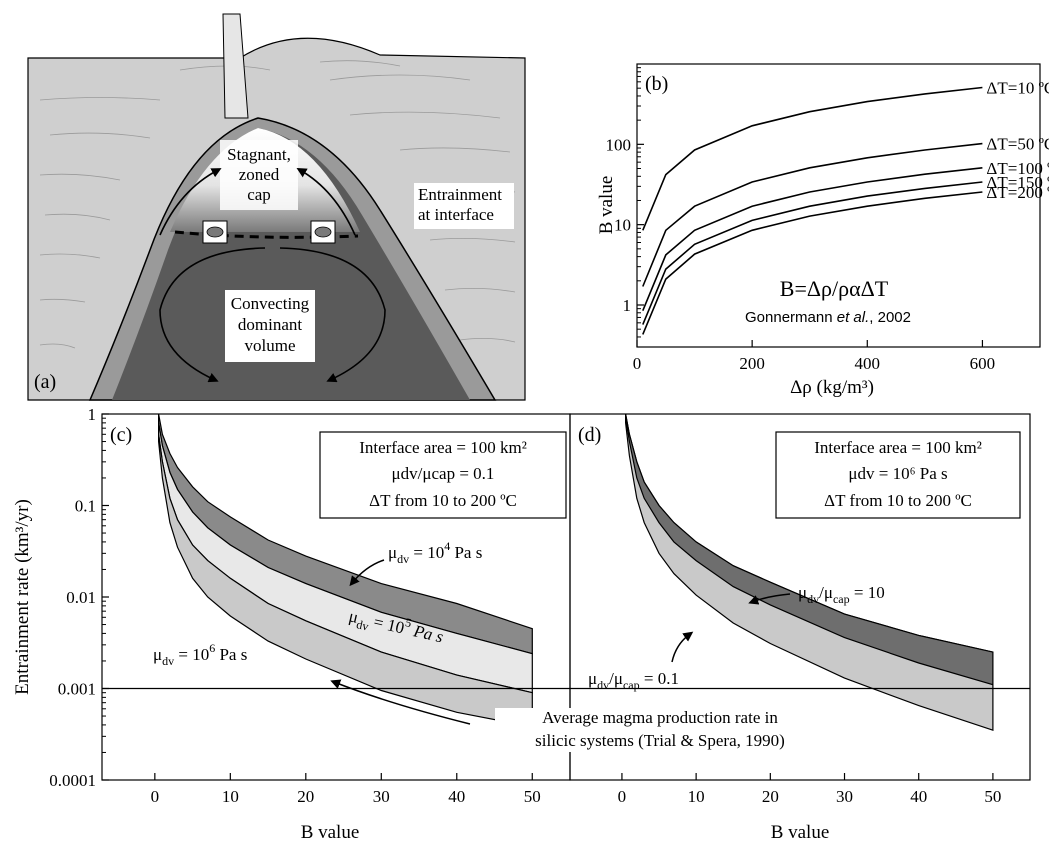 This screenshot has height=846, width=1049. What do you see at coordinates (769, 599) in the screenshot?
I see `arrow-ratio10` at bounding box center [769, 599].